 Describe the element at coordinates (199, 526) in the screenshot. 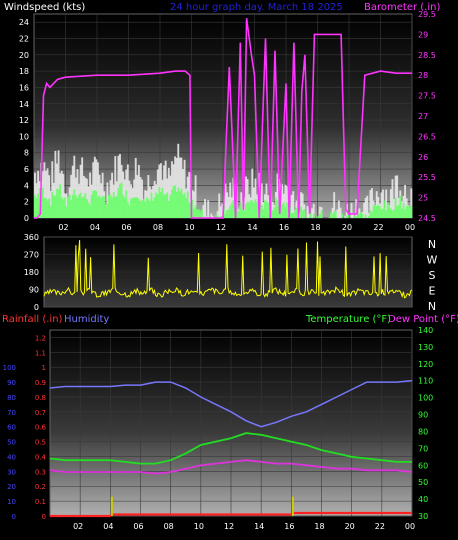

I see `temperature-x-tick: 10` at that location.